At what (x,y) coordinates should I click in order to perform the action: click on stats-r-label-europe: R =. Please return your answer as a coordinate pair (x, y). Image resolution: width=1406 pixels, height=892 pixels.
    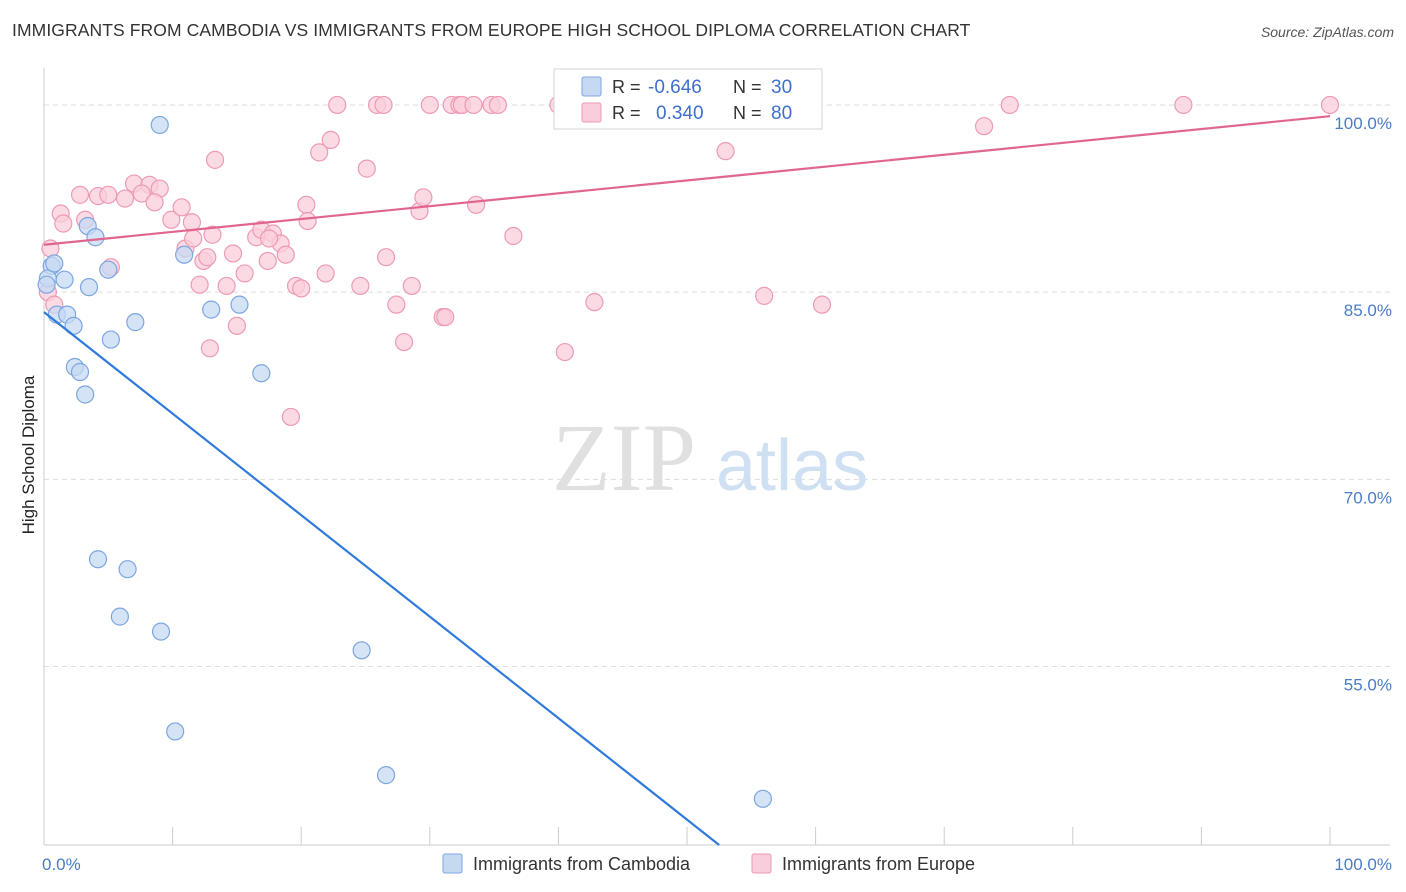
    Looking at the image, I should click on (626, 113).